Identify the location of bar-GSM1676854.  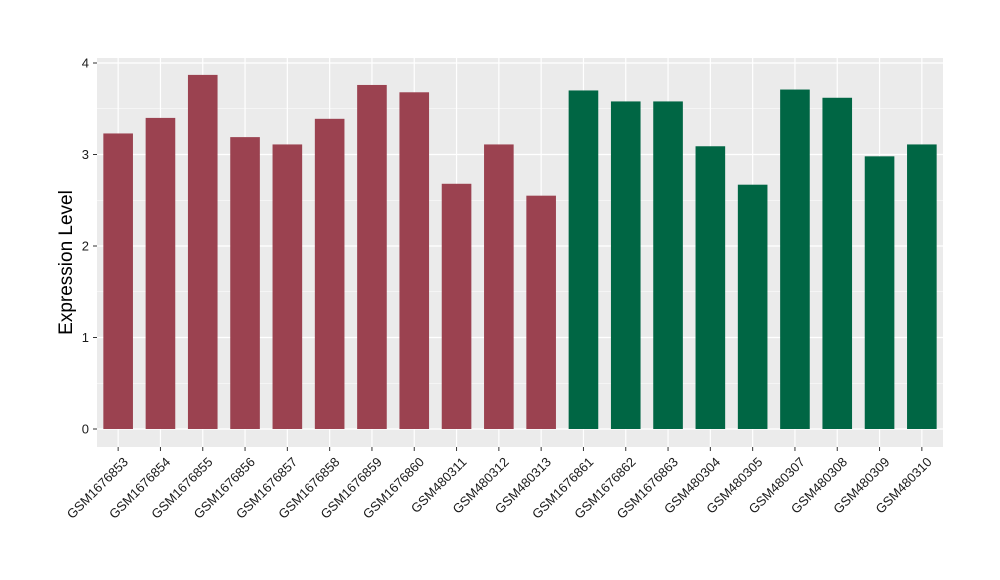
(160, 273).